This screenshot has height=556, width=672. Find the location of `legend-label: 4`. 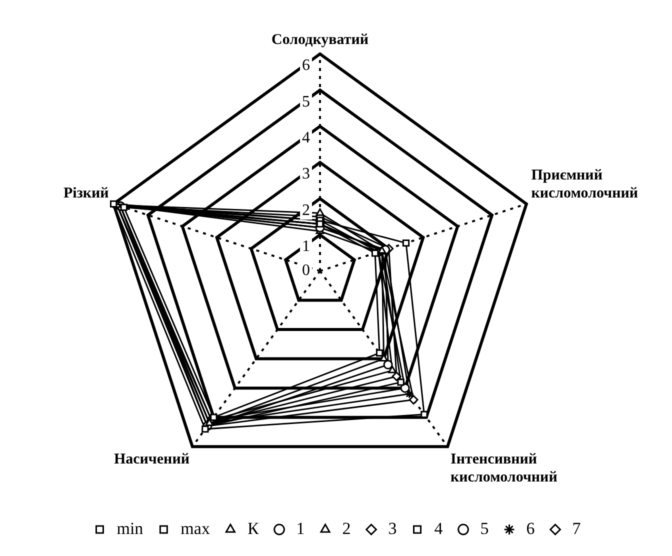

legend-label: 4 is located at coordinates (439, 528).